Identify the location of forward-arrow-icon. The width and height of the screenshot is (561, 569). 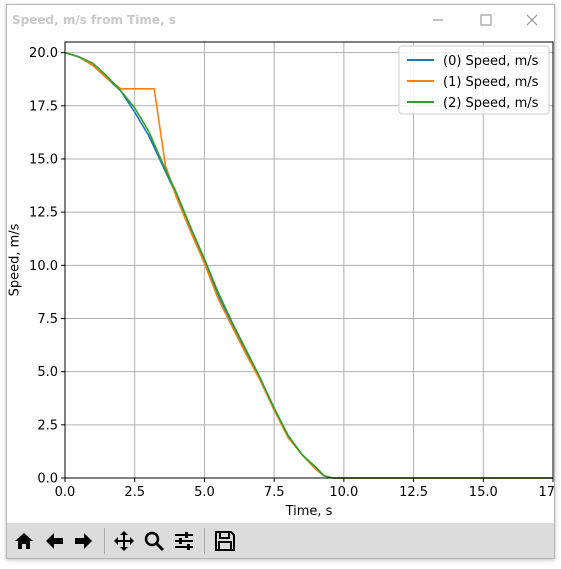
(83, 541).